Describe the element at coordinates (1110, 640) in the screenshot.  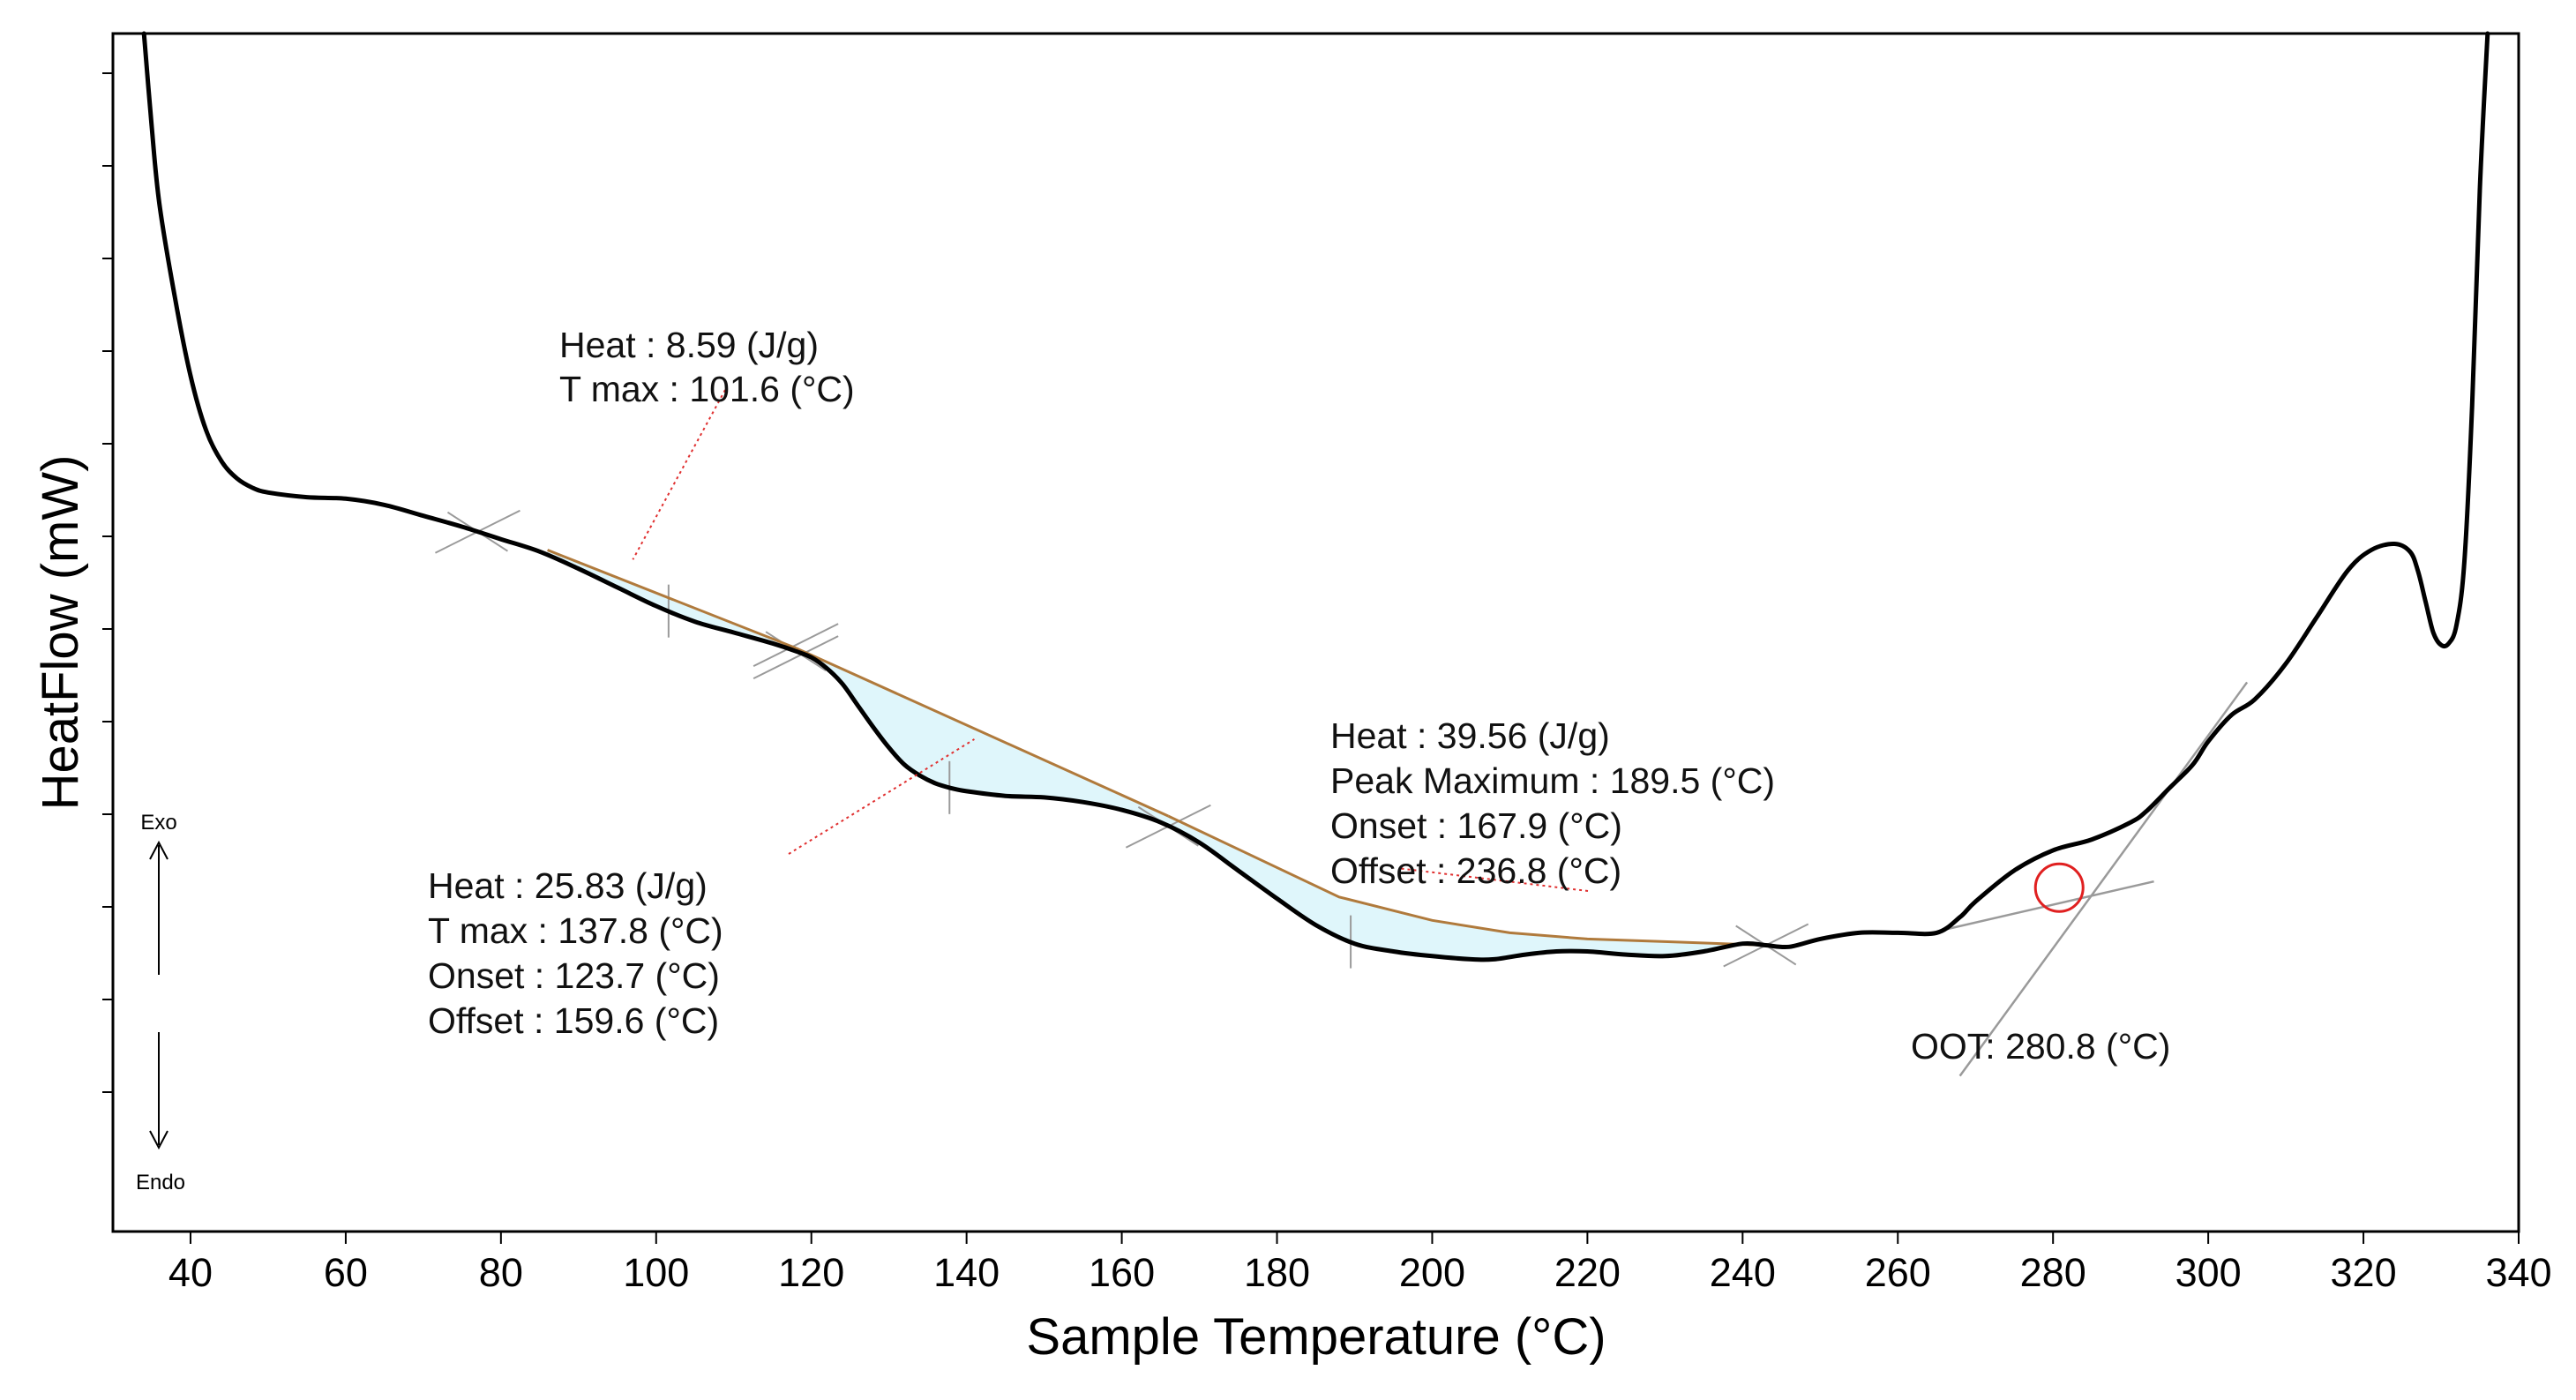
I see `annotation-leaders` at that location.